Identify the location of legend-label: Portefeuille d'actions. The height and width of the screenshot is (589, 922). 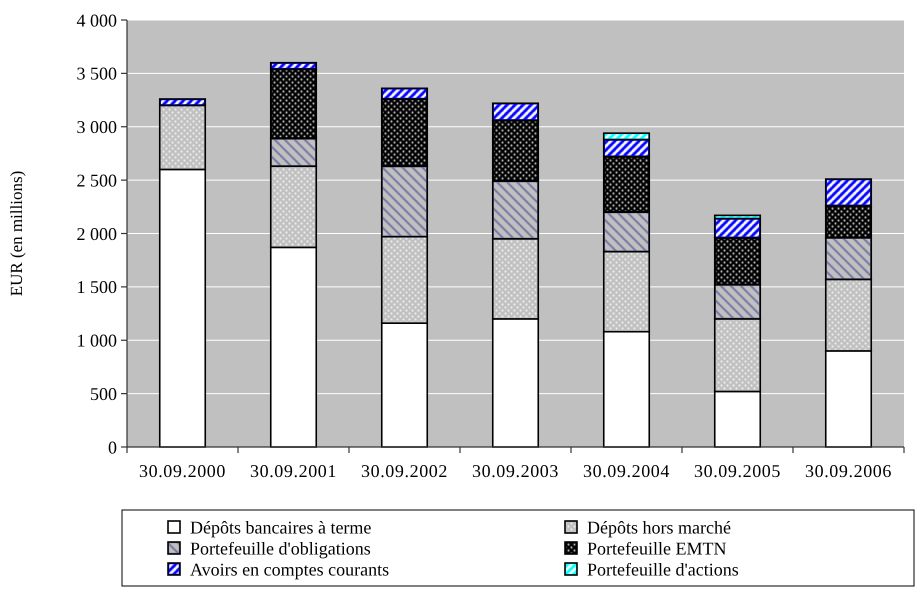
(663, 569).